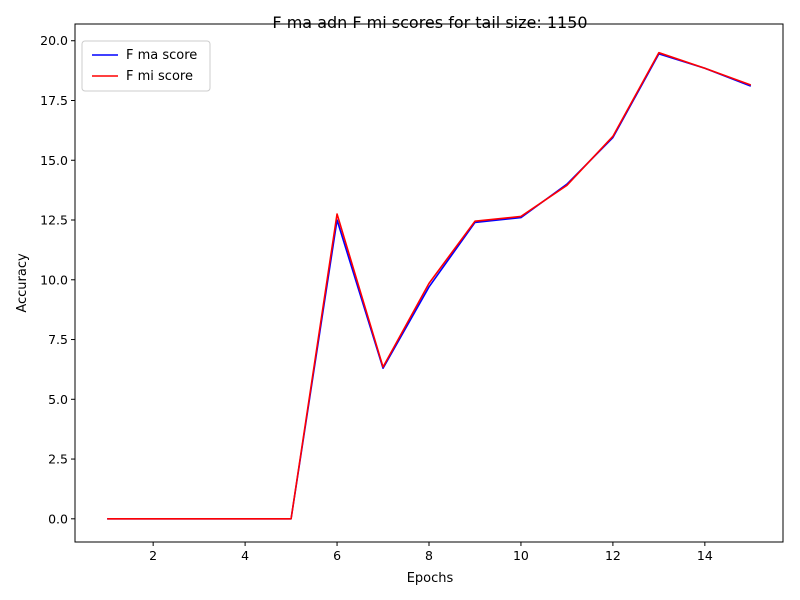 The height and width of the screenshot is (600, 800). Describe the element at coordinates (613, 555) in the screenshot. I see `x-tick-label: 12` at that location.